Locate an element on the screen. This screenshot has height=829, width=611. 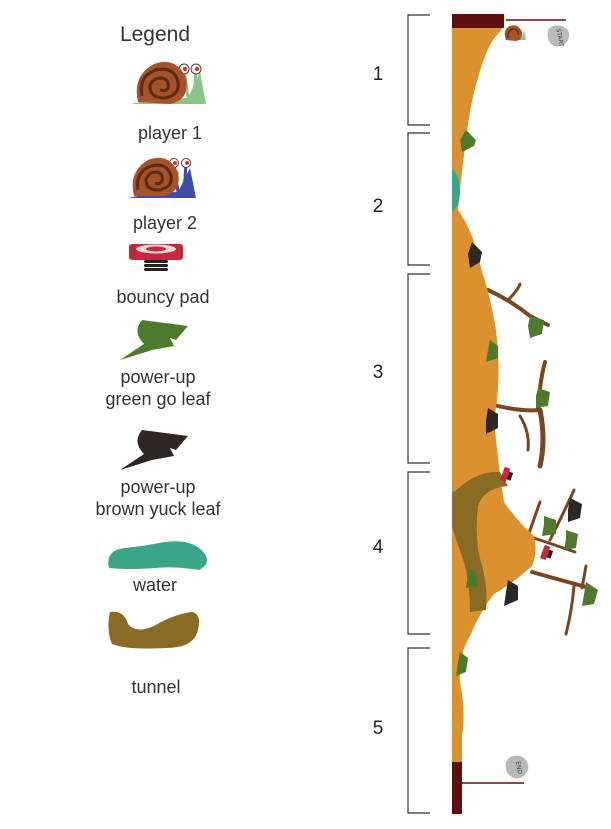
end-label: END is located at coordinates (518, 768).